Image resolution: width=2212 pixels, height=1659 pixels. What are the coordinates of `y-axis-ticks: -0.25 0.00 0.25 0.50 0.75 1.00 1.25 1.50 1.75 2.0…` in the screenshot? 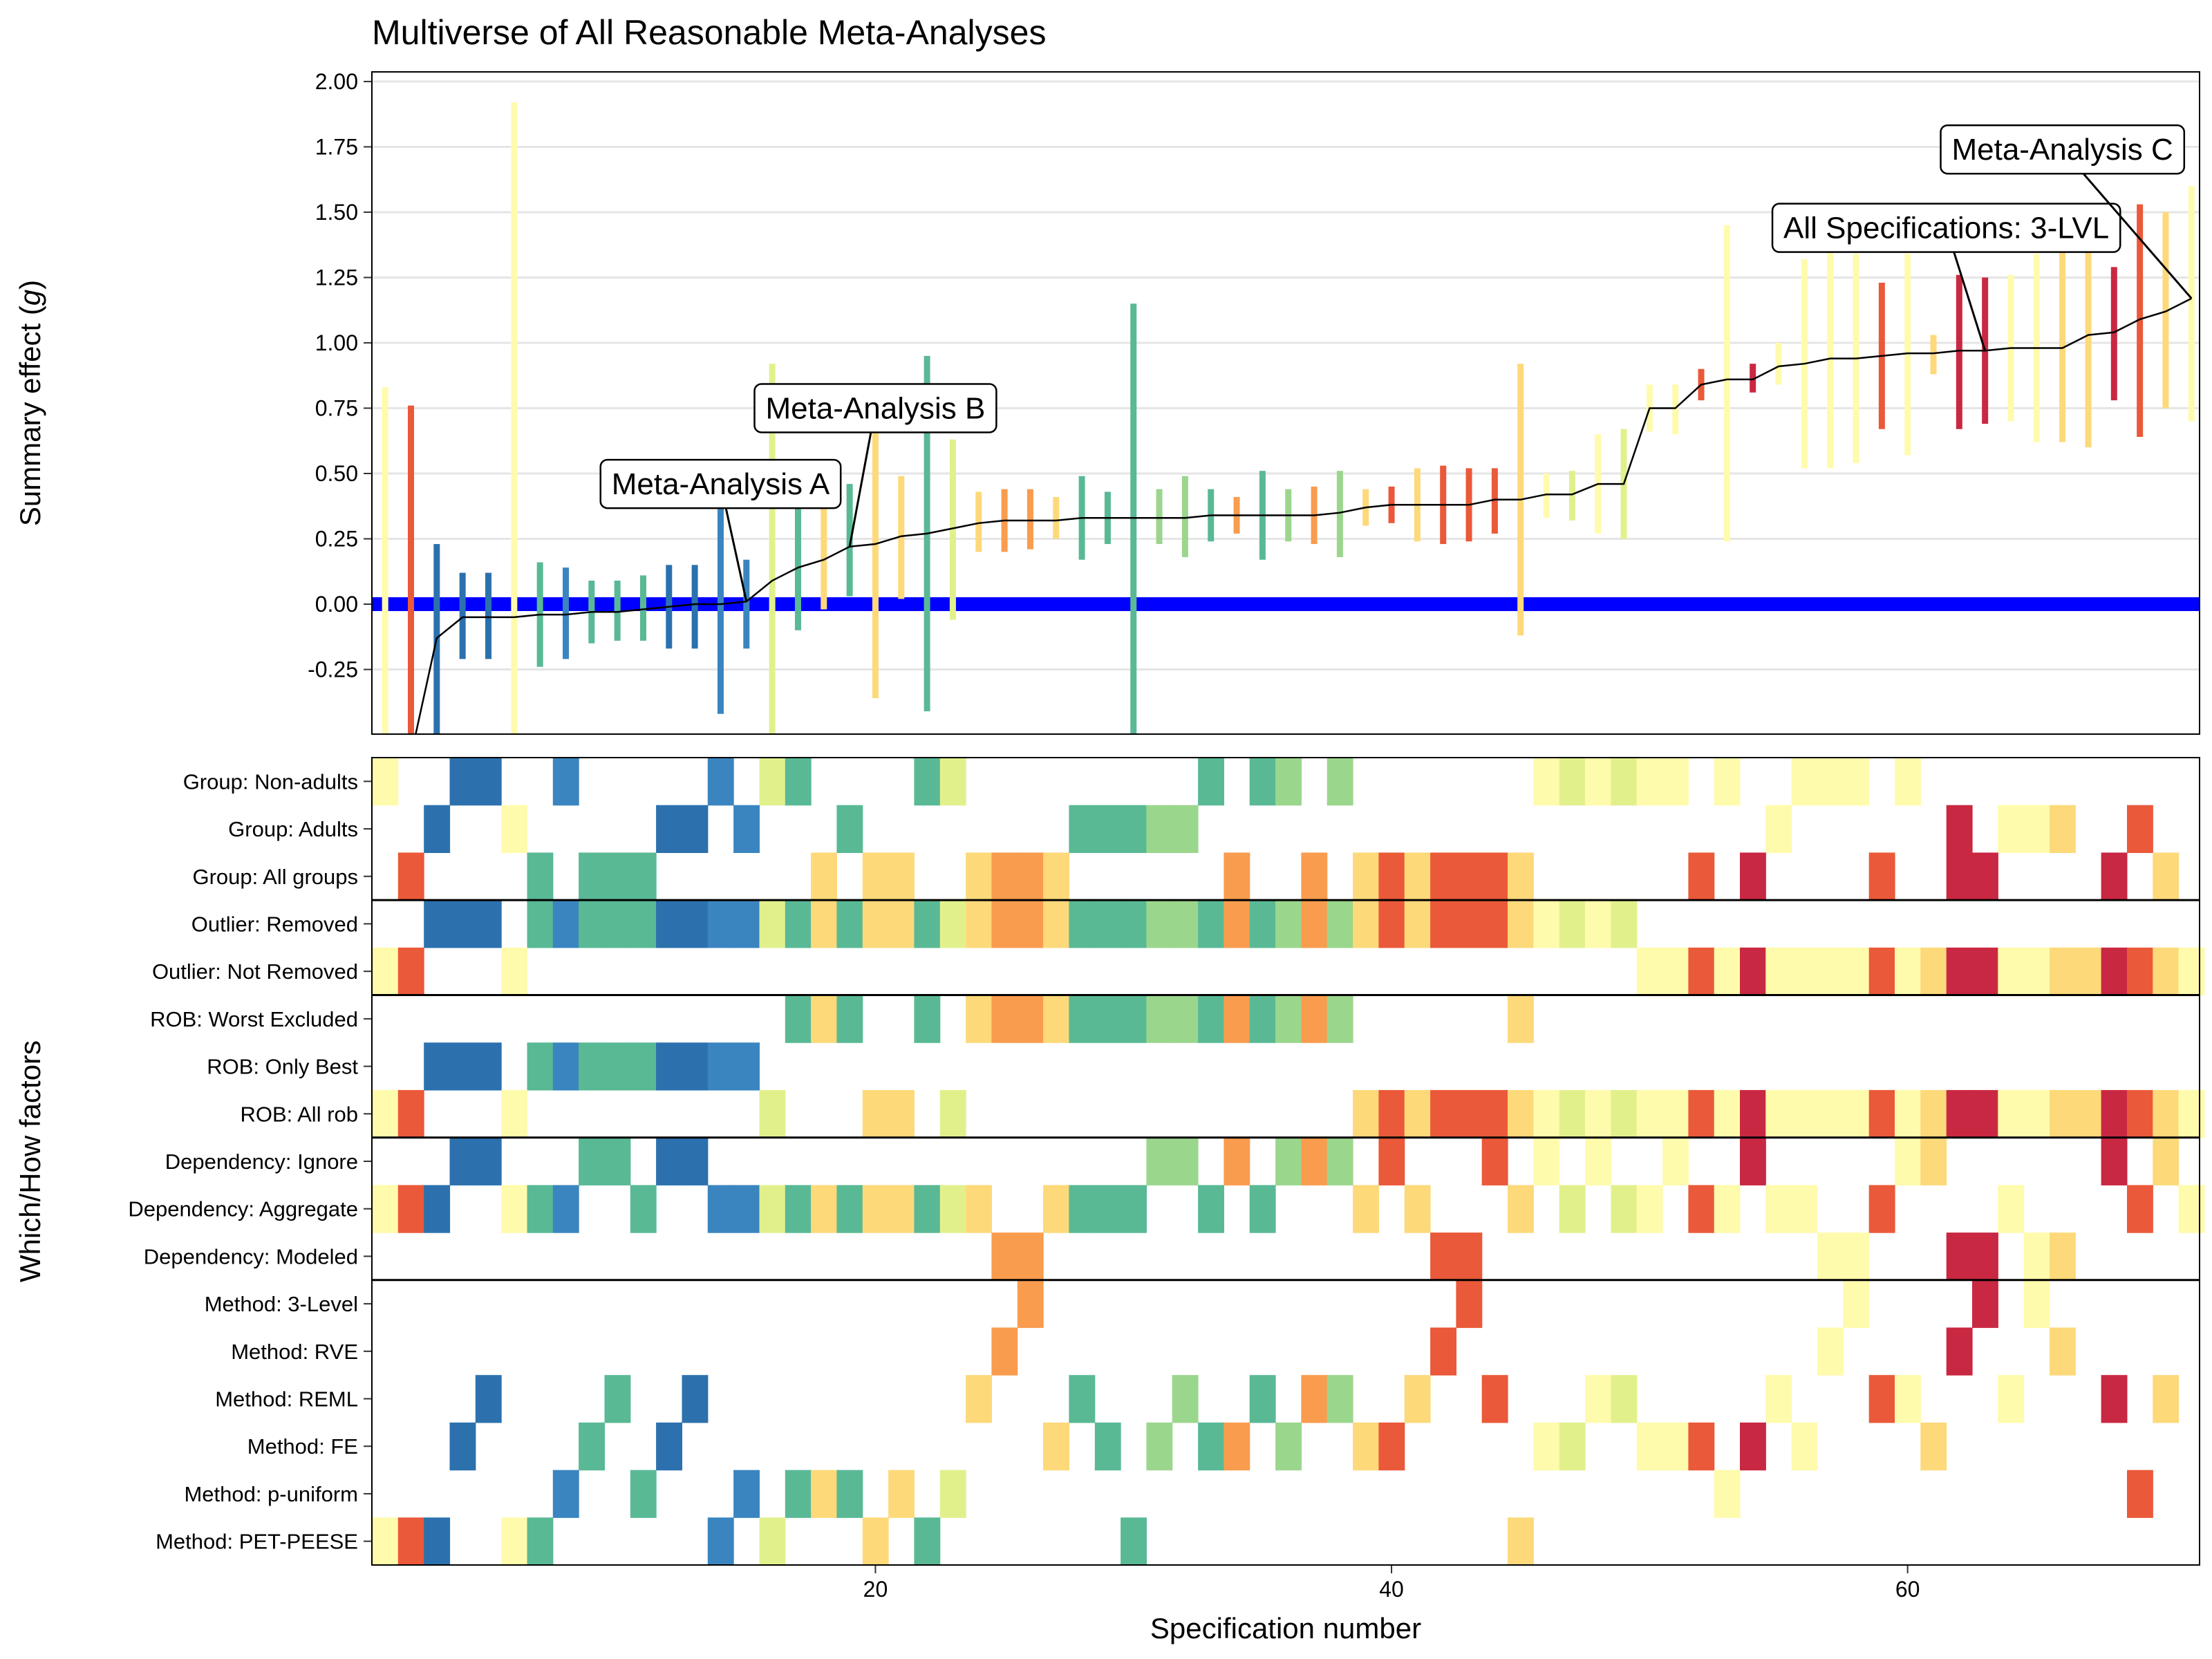 It's located at (340, 376).